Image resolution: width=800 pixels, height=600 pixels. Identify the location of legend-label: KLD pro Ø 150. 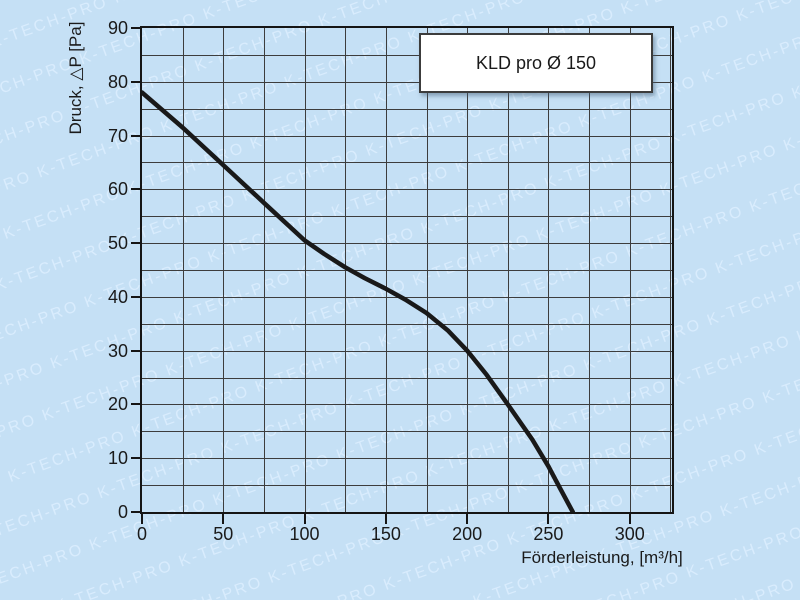
(536, 62).